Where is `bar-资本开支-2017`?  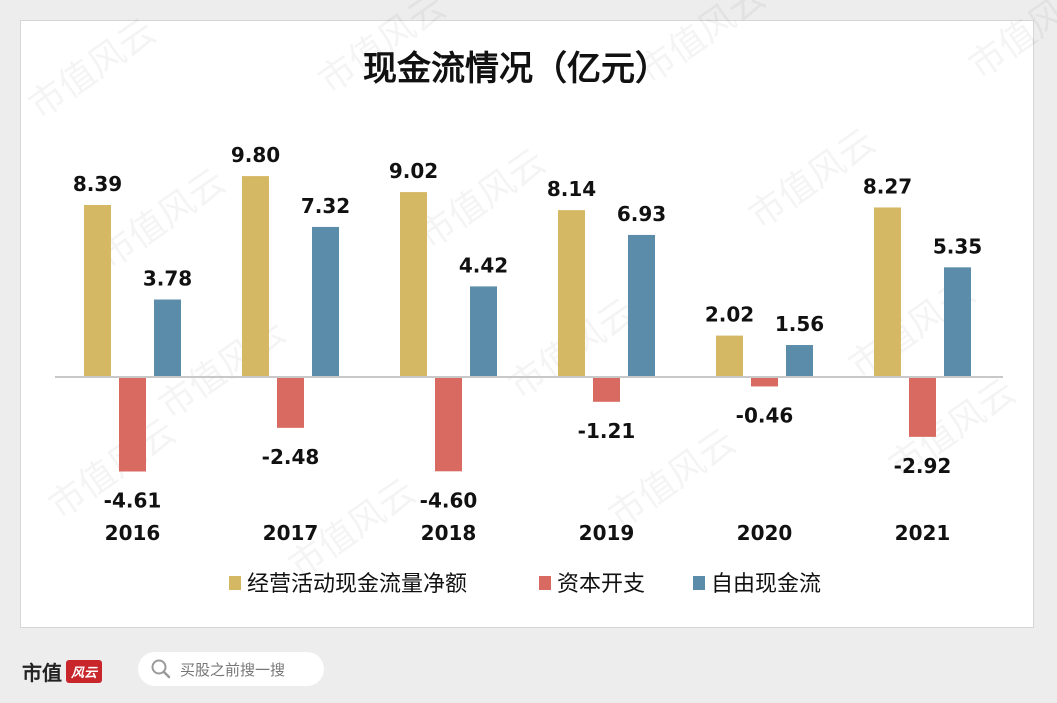
bar-资本开支-2017 is located at coordinates (290, 402).